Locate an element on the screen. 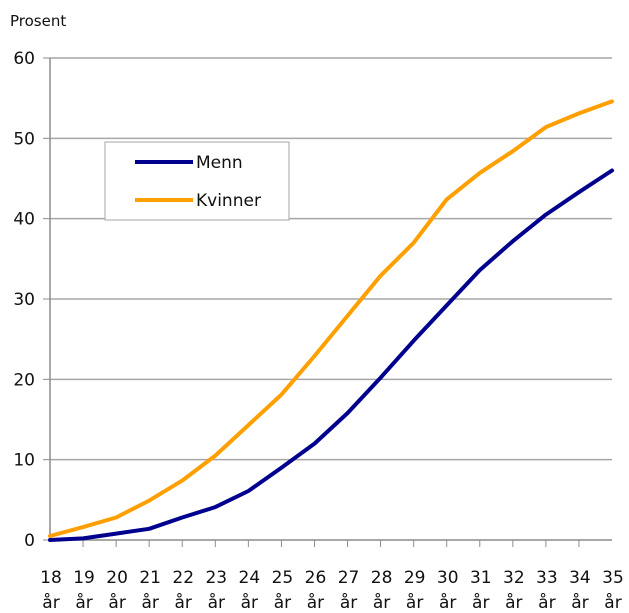  x-tick-label: 32 is located at coordinates (514, 578).